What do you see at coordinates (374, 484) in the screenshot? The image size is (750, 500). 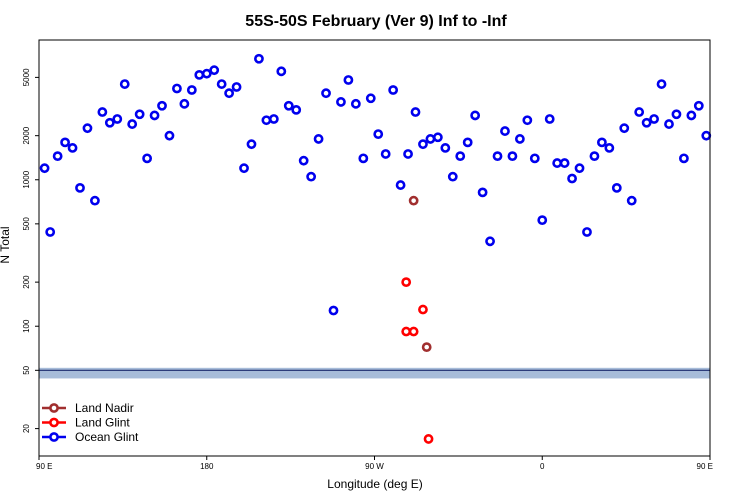 I see `x-axis-label: Longitude (deg E)` at bounding box center [374, 484].